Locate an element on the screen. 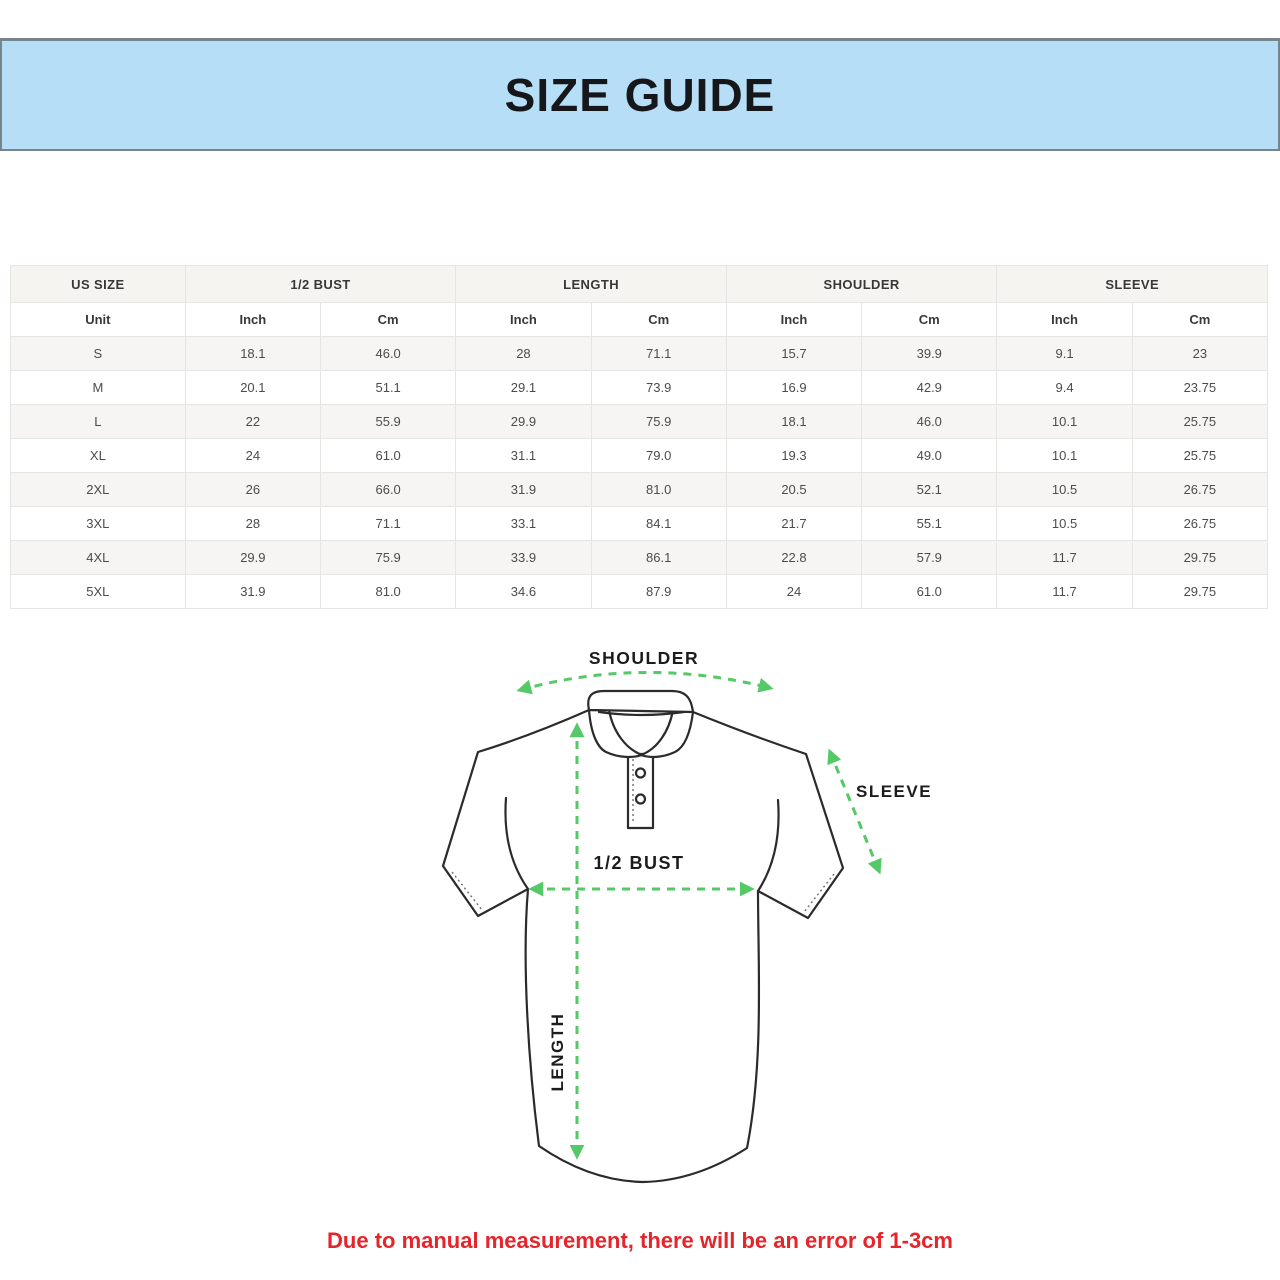 The height and width of the screenshot is (1280, 1280). sleeve-label: SLEEVE is located at coordinates (894, 791).